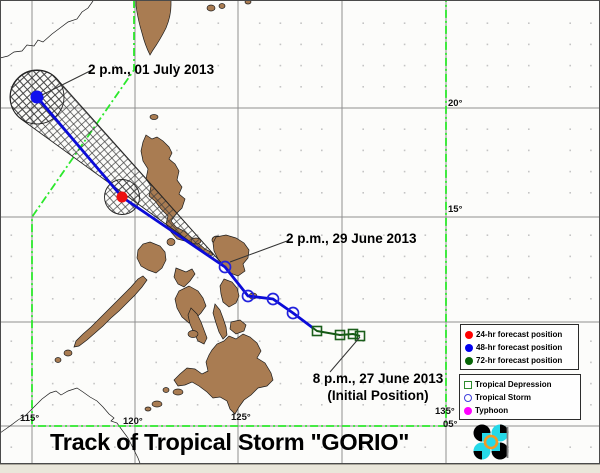  What do you see at coordinates (70, 425) in the screenshot?
I see `borneo-coastline` at bounding box center [70, 425].